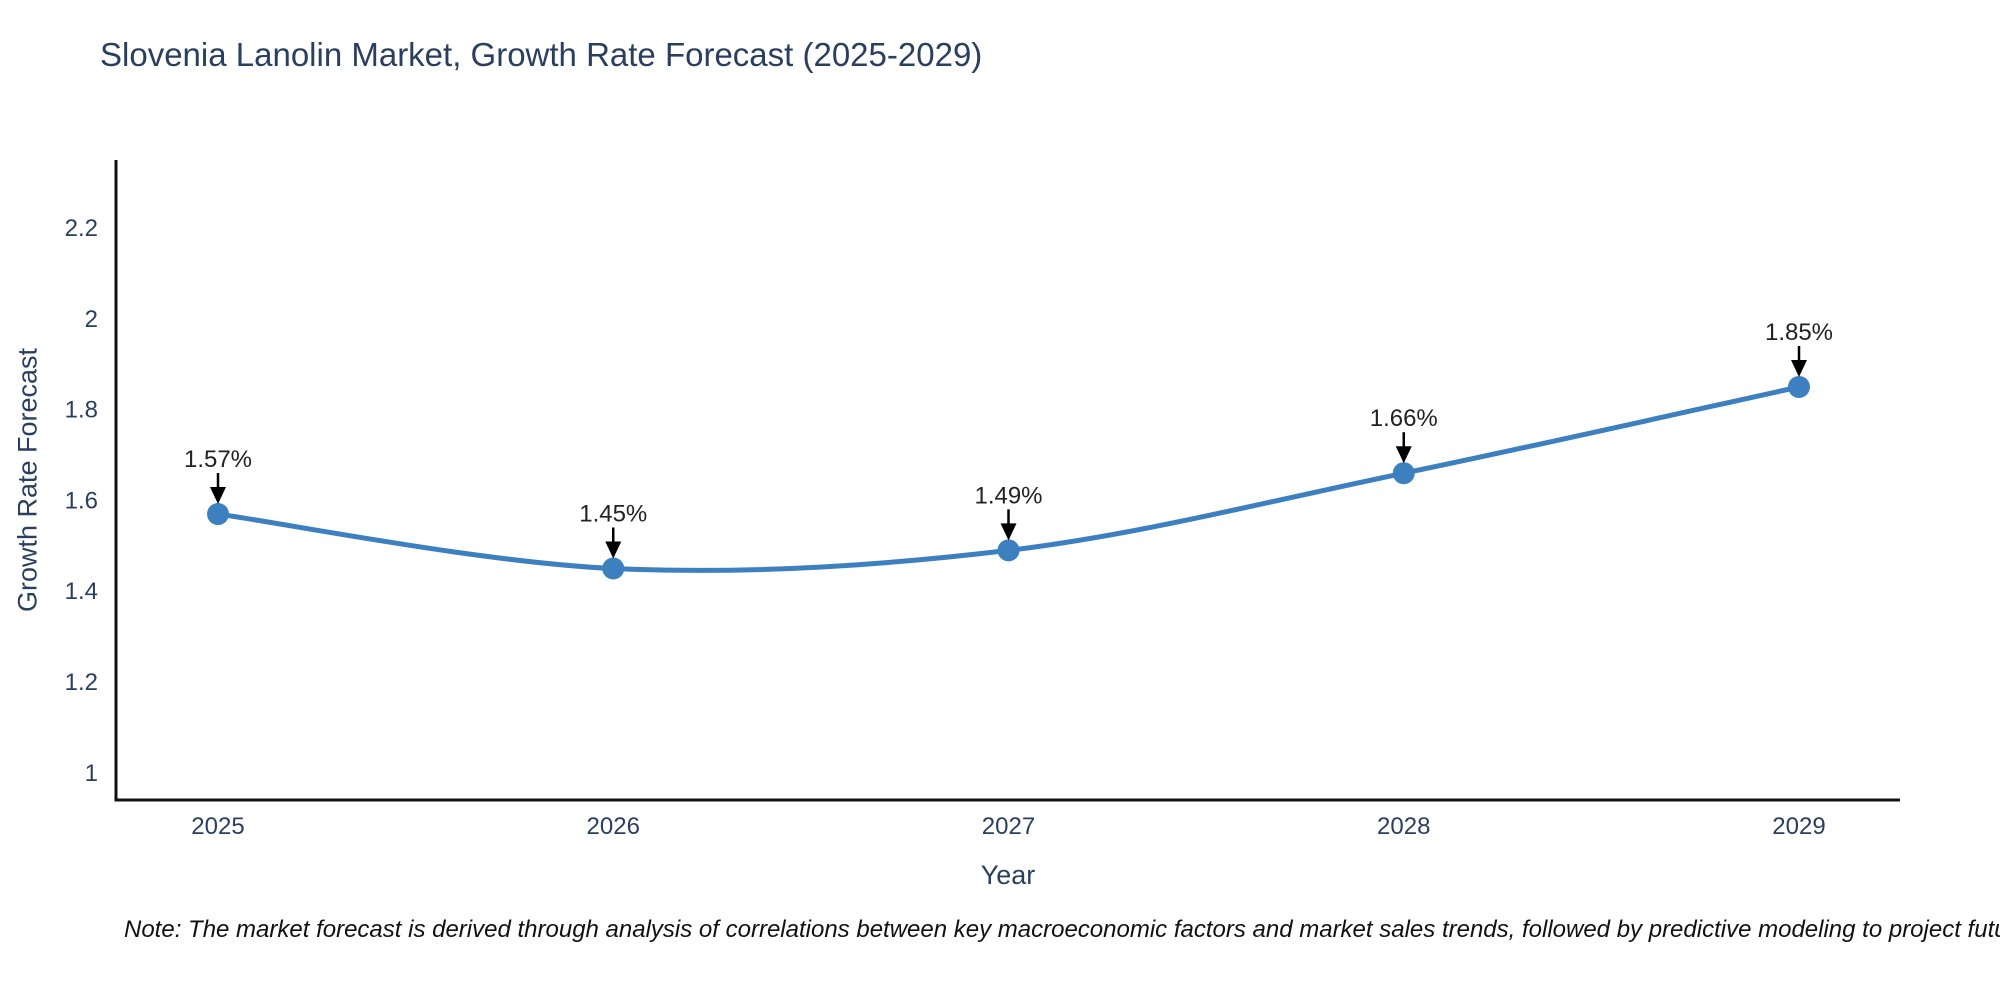 This screenshot has height=1000, width=2000. Describe the element at coordinates (81, 682) in the screenshot. I see `y-tick-label: 1.2` at that location.